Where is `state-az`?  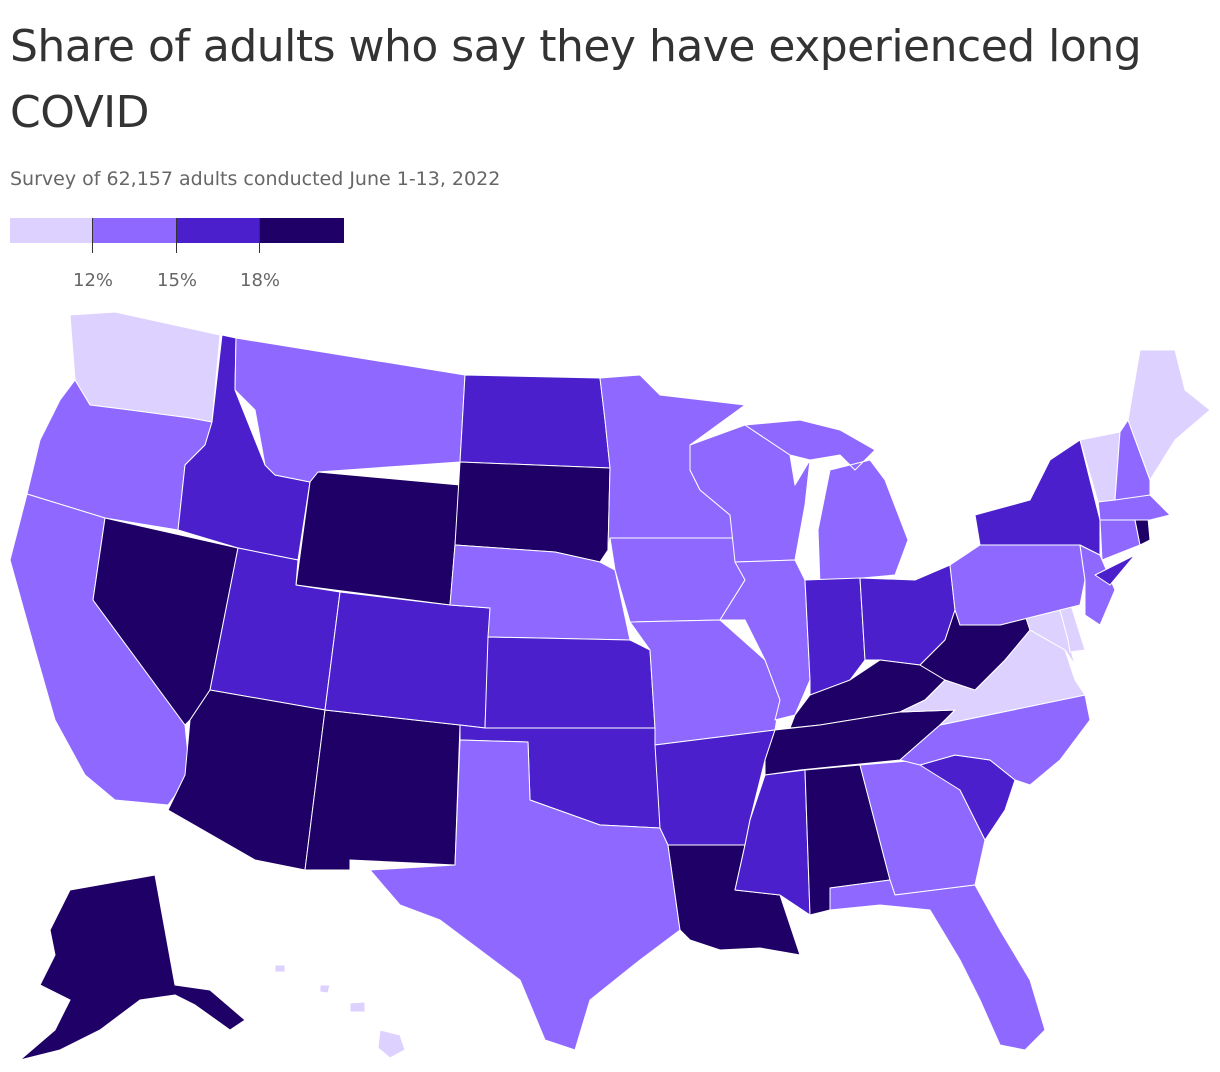 state-az is located at coordinates (246, 780).